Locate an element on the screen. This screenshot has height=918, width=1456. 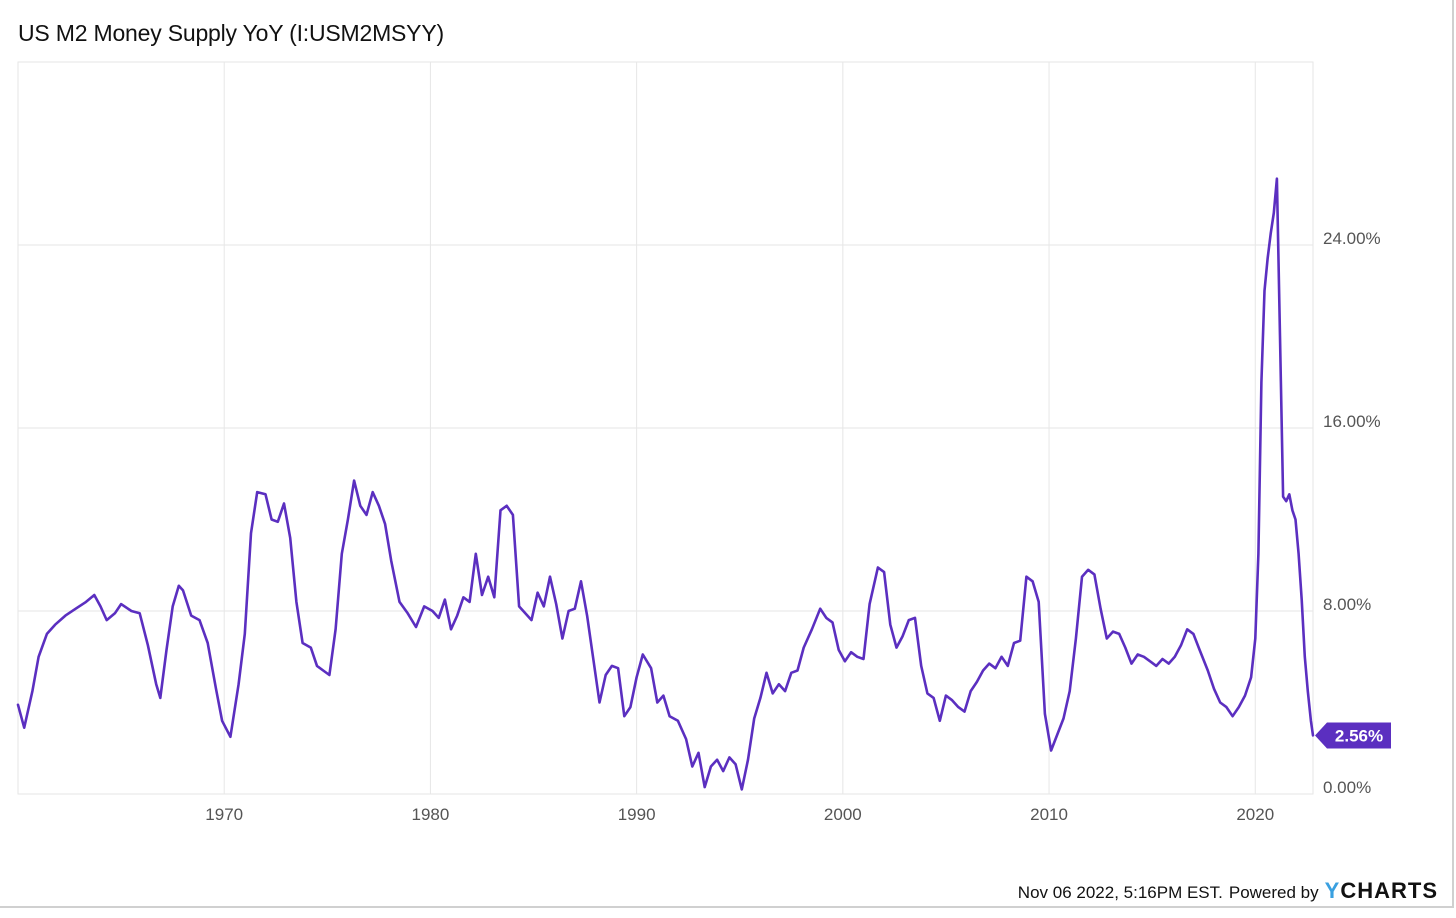
x-tick-label: 1980 is located at coordinates (431, 814).